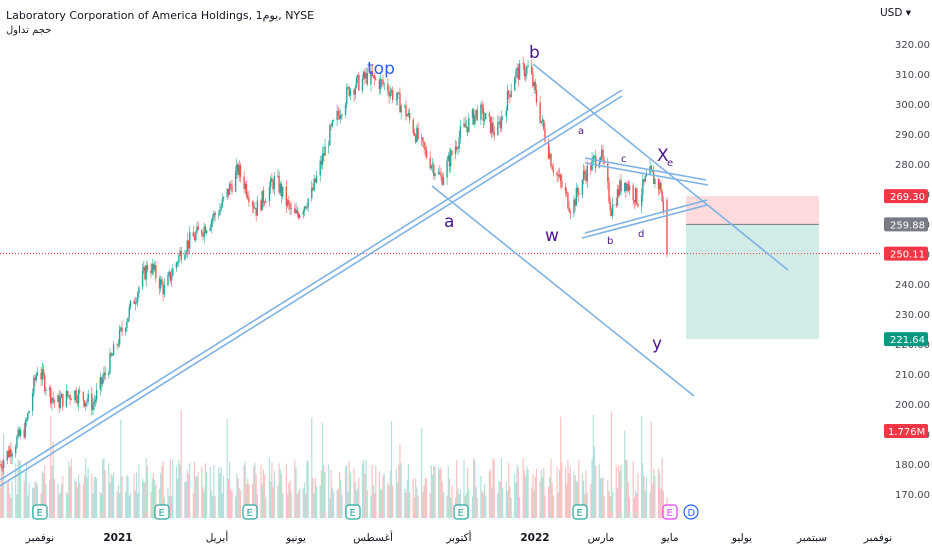 The image size is (932, 550). Describe the element at coordinates (906, 432) in the screenshot. I see `volume-label: 1.776M` at that location.